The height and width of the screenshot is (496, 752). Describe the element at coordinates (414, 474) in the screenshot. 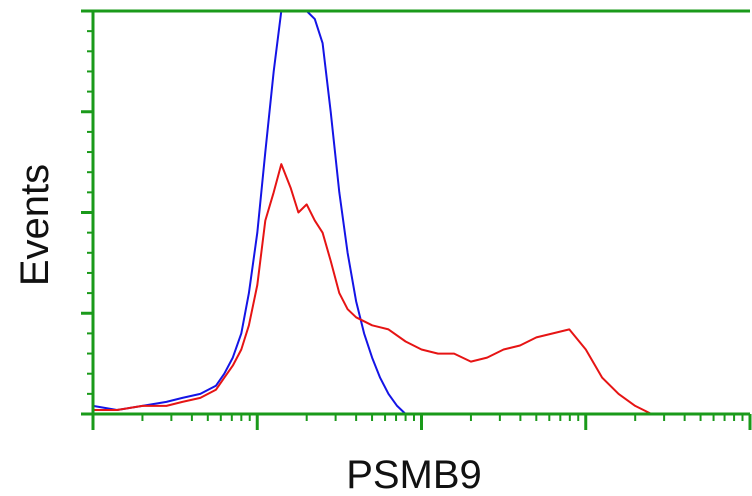

I see `x-axis-label: PSMB9` at that location.